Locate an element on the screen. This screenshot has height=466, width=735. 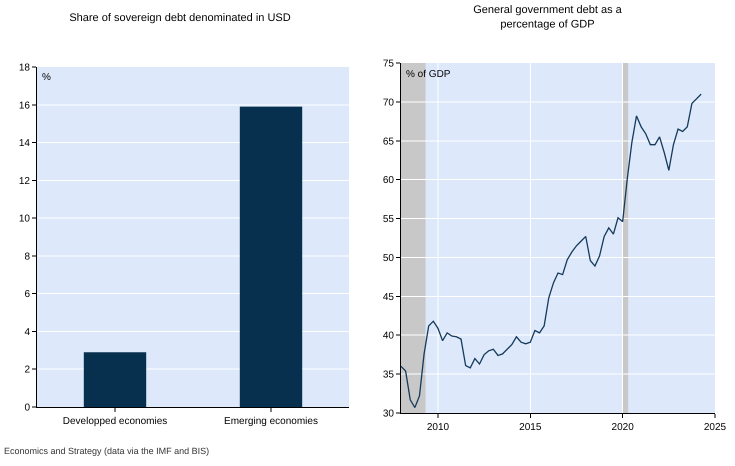
y-tick-label: 55 is located at coordinates (388, 220).